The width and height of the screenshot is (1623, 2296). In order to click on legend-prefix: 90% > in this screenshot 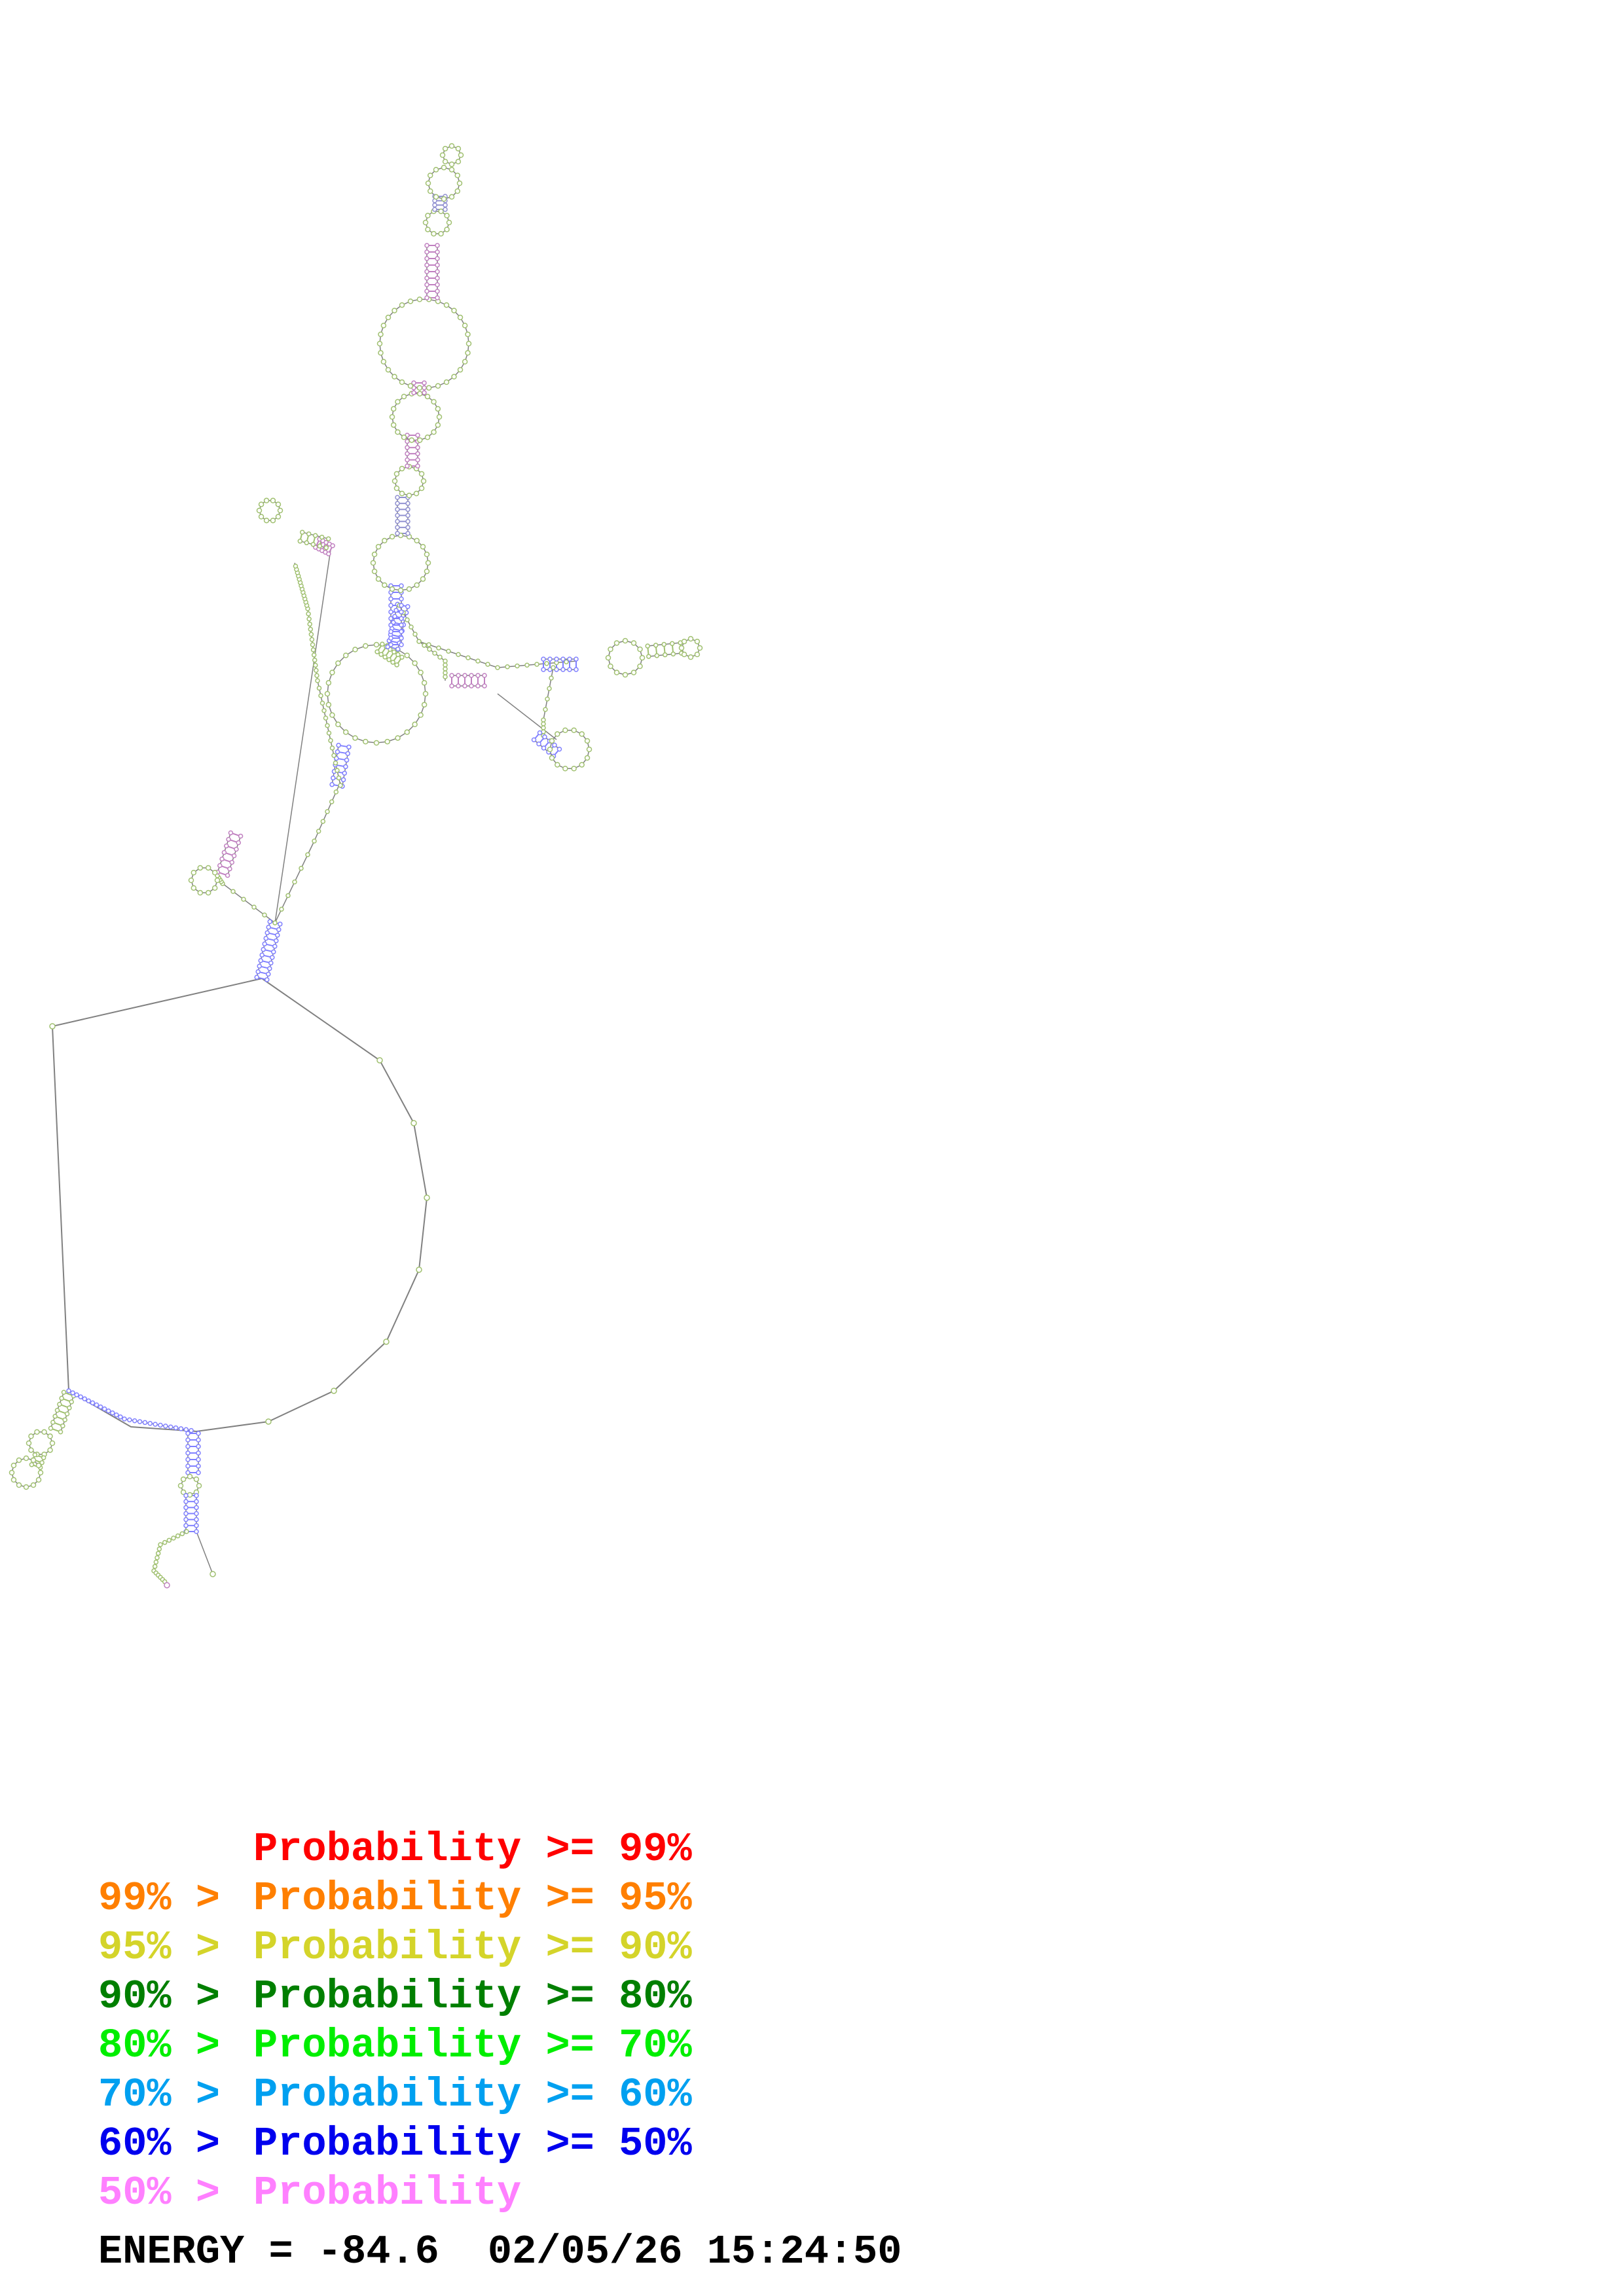, I will do `click(159, 1996)`.